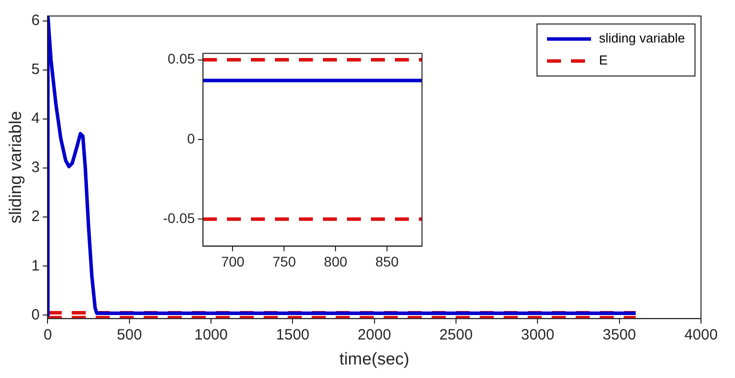 This screenshot has height=378, width=735. What do you see at coordinates (701, 335) in the screenshot?
I see `x-tick-label: 4000` at bounding box center [701, 335].